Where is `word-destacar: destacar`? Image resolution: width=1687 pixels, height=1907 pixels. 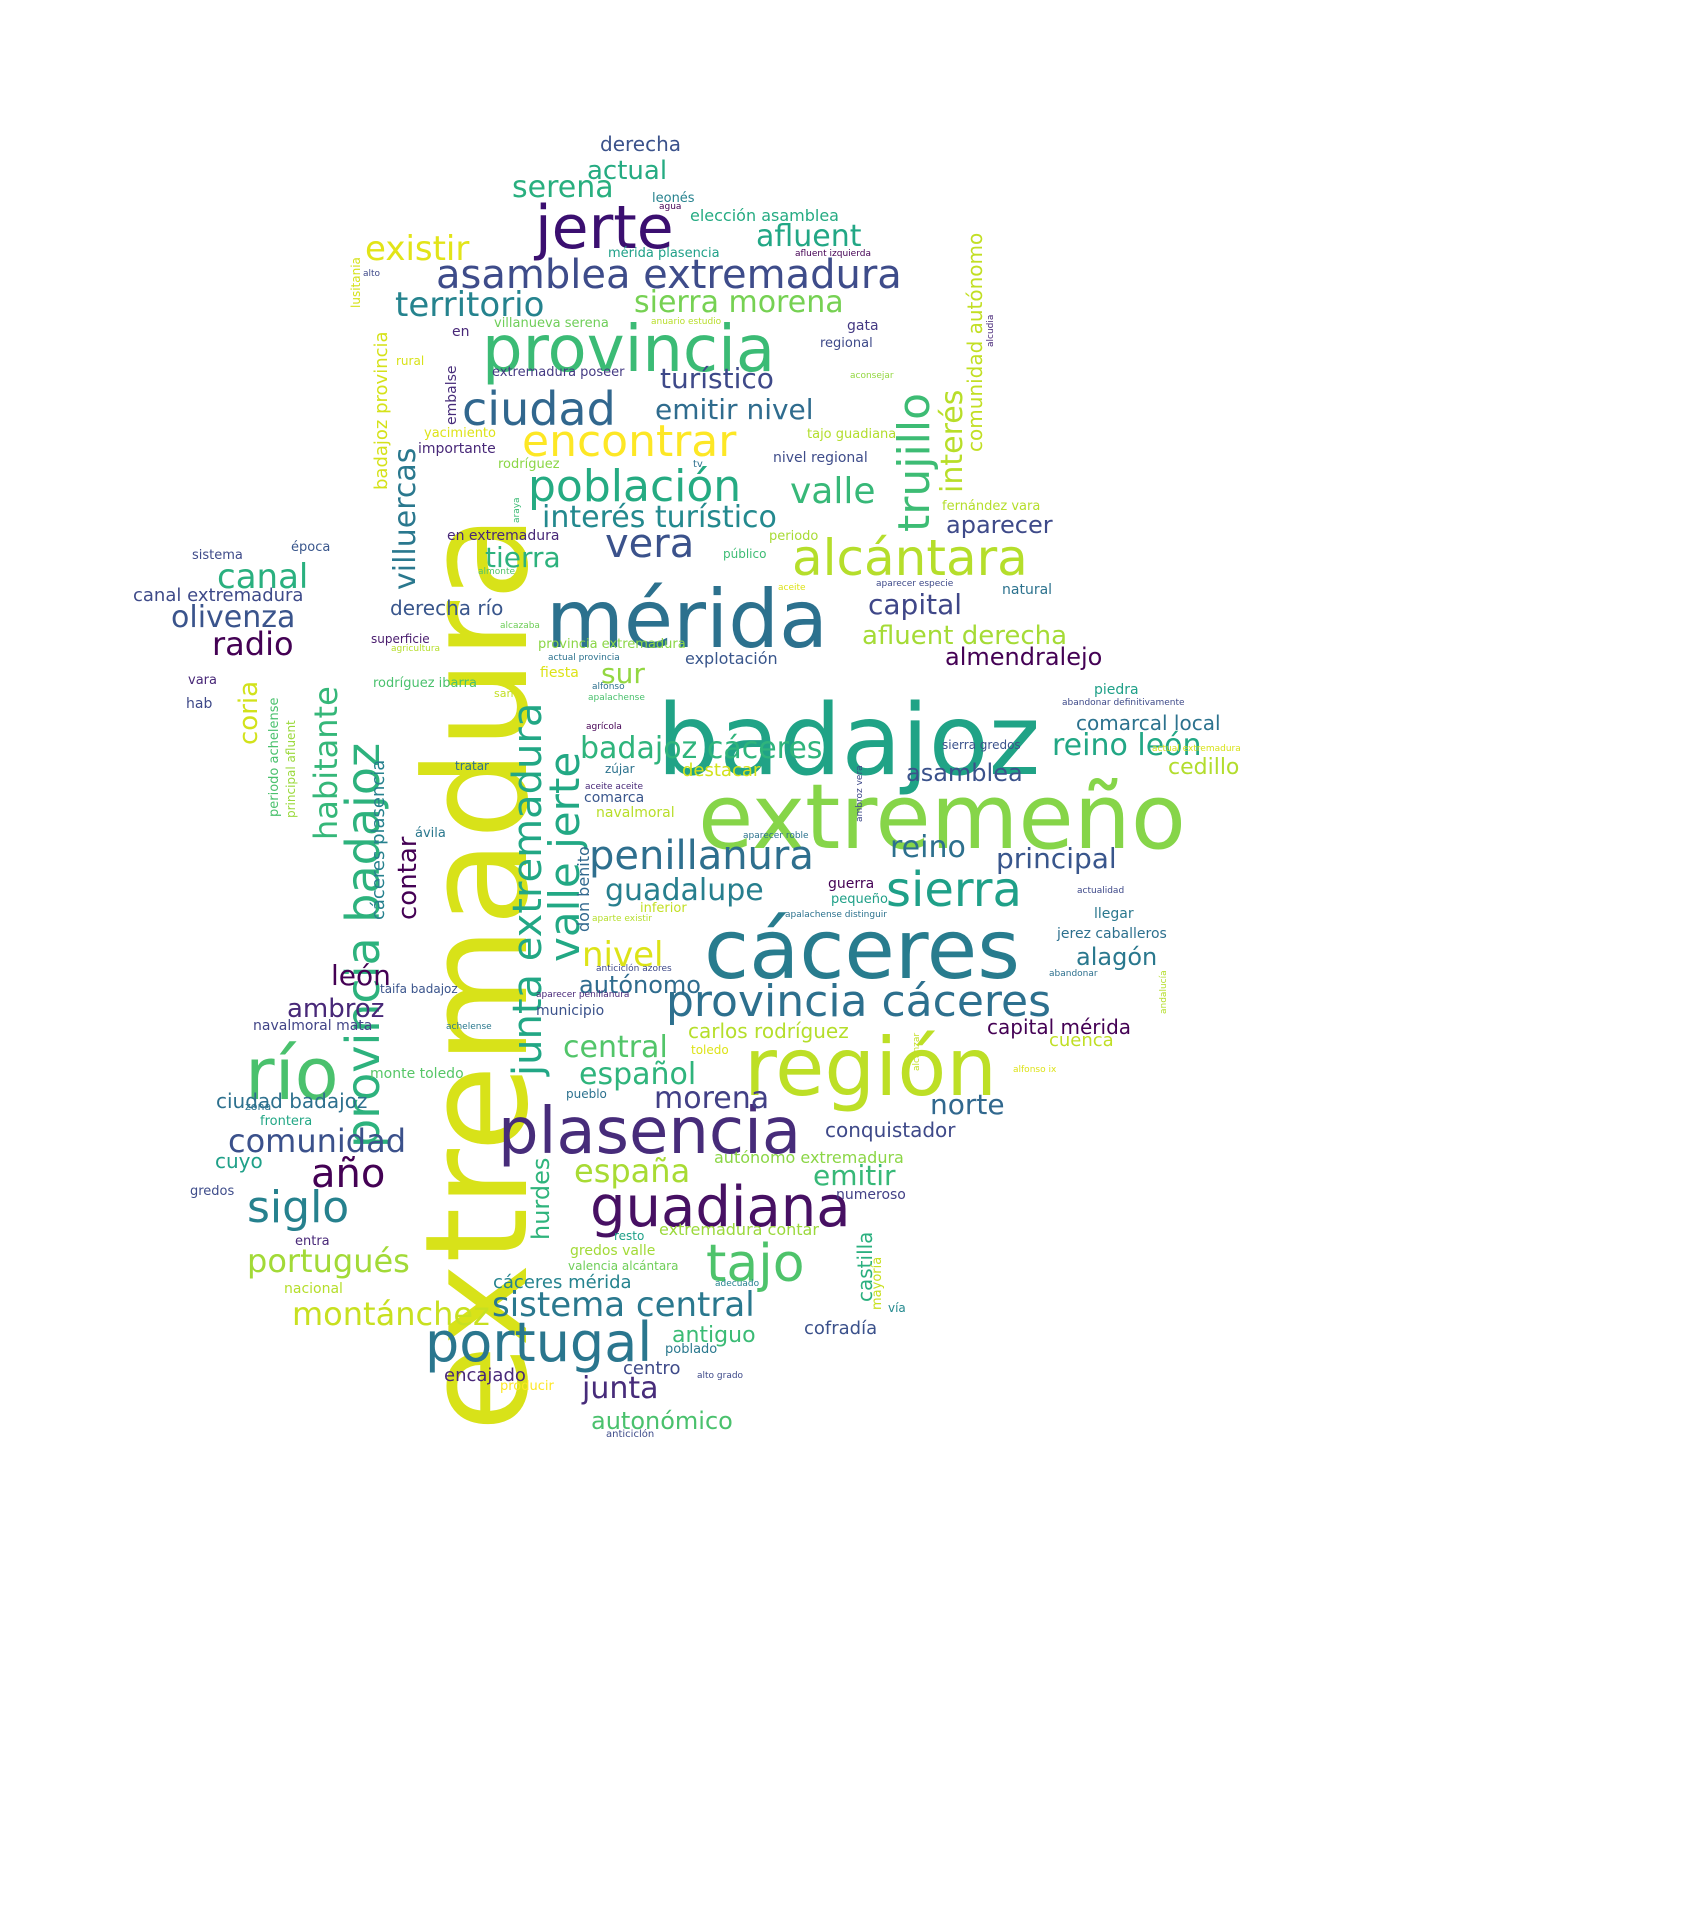
word-destacar: destacar is located at coordinates (721, 770).